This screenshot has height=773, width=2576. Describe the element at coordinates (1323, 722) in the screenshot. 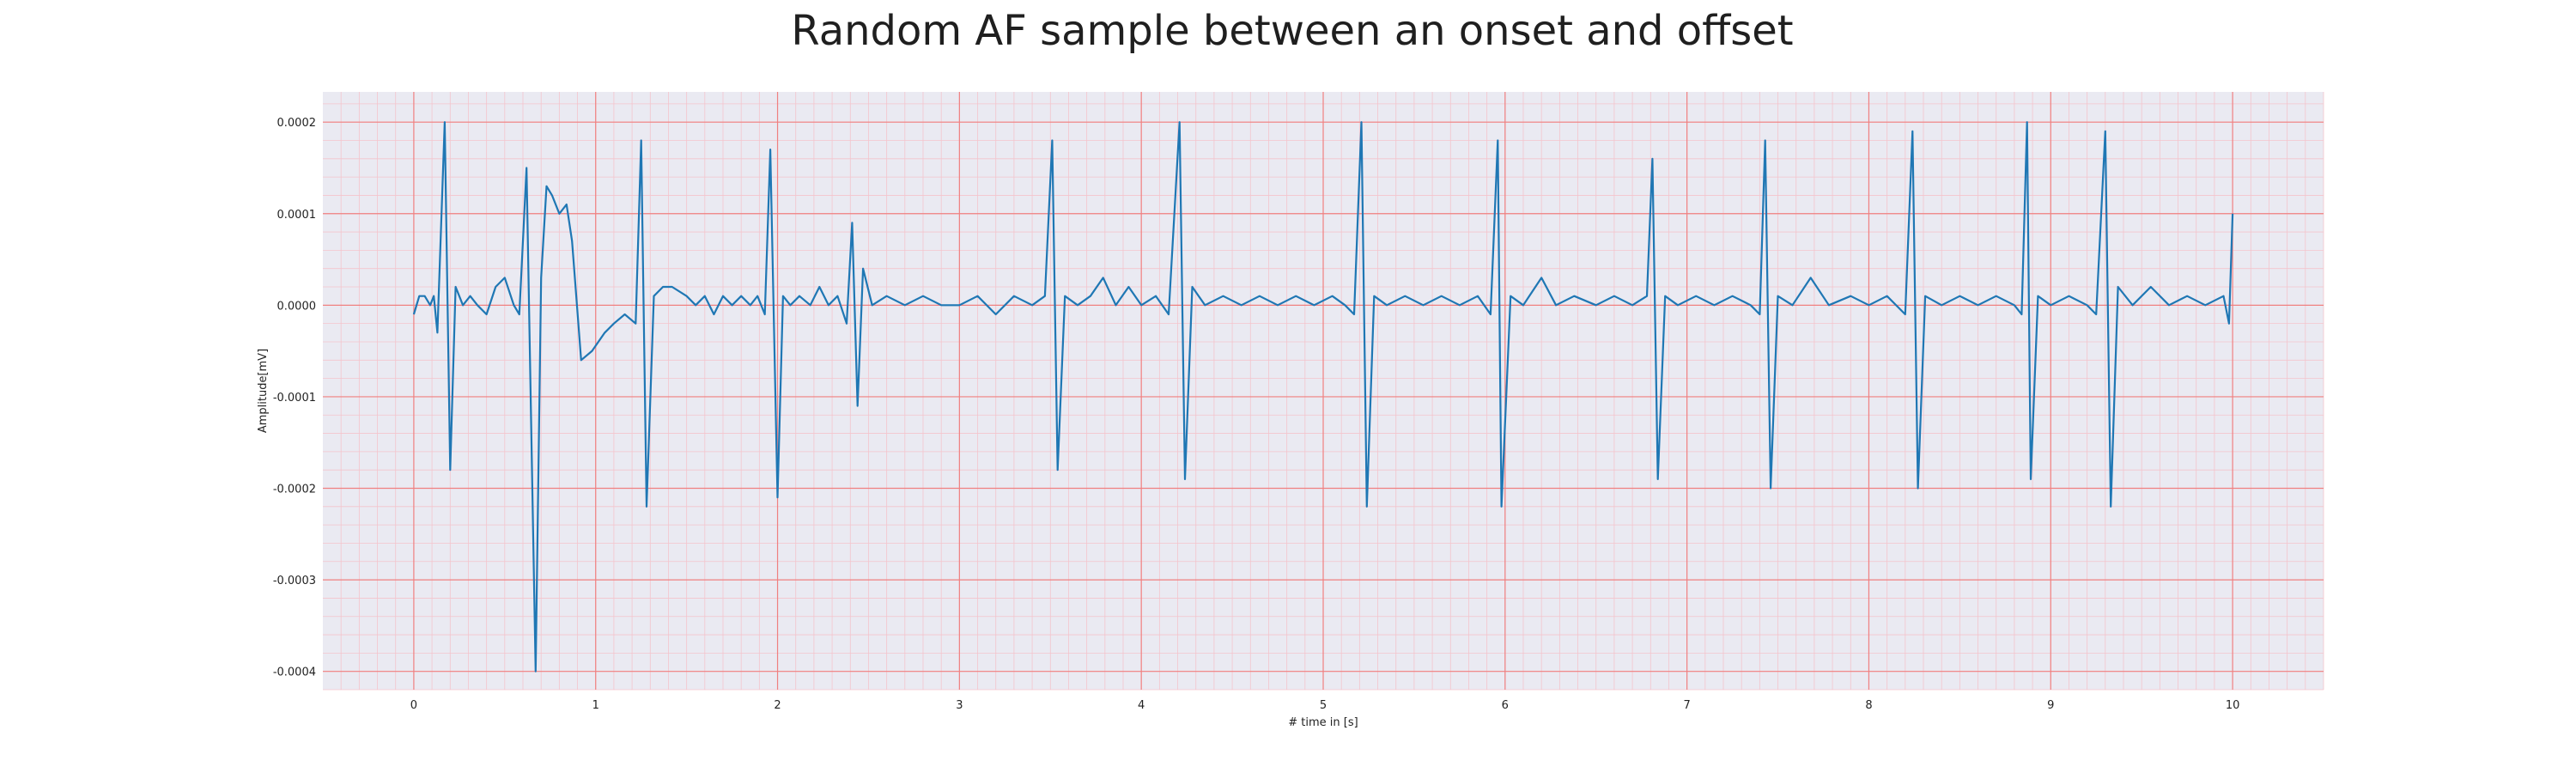

I see `x-axis-label: # time in [s]` at that location.